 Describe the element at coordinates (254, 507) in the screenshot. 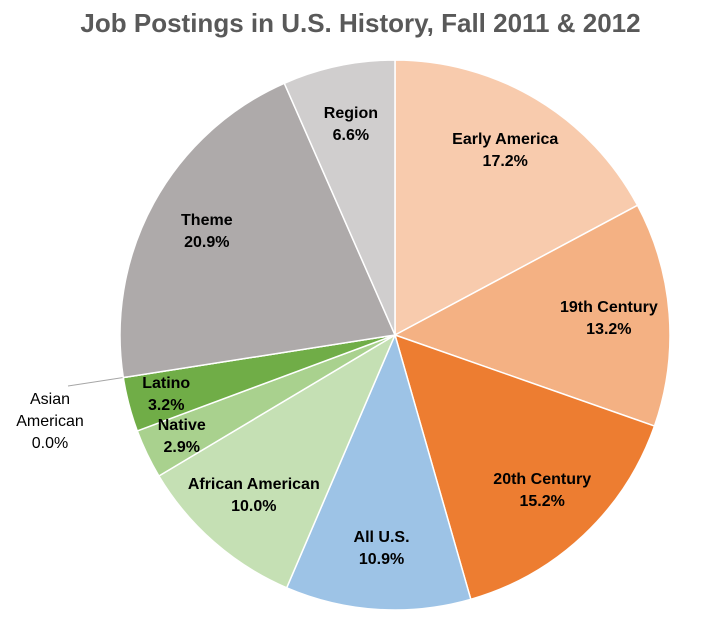

I see `value-label: 10.0%` at that location.